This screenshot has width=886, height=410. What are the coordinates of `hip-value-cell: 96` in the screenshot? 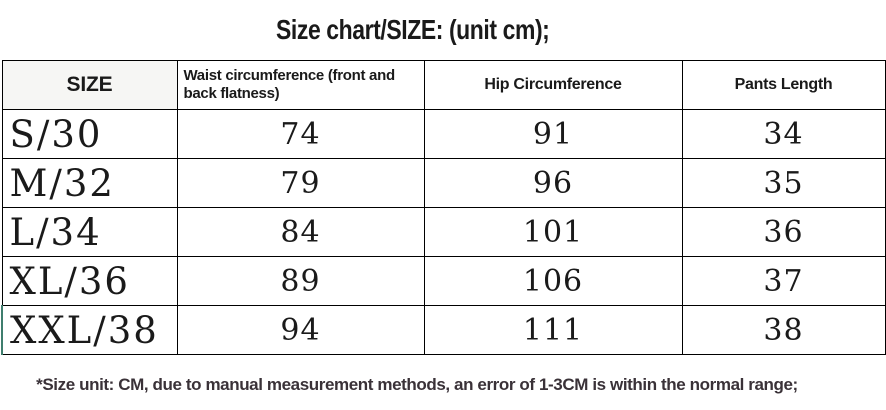 It's located at (553, 183).